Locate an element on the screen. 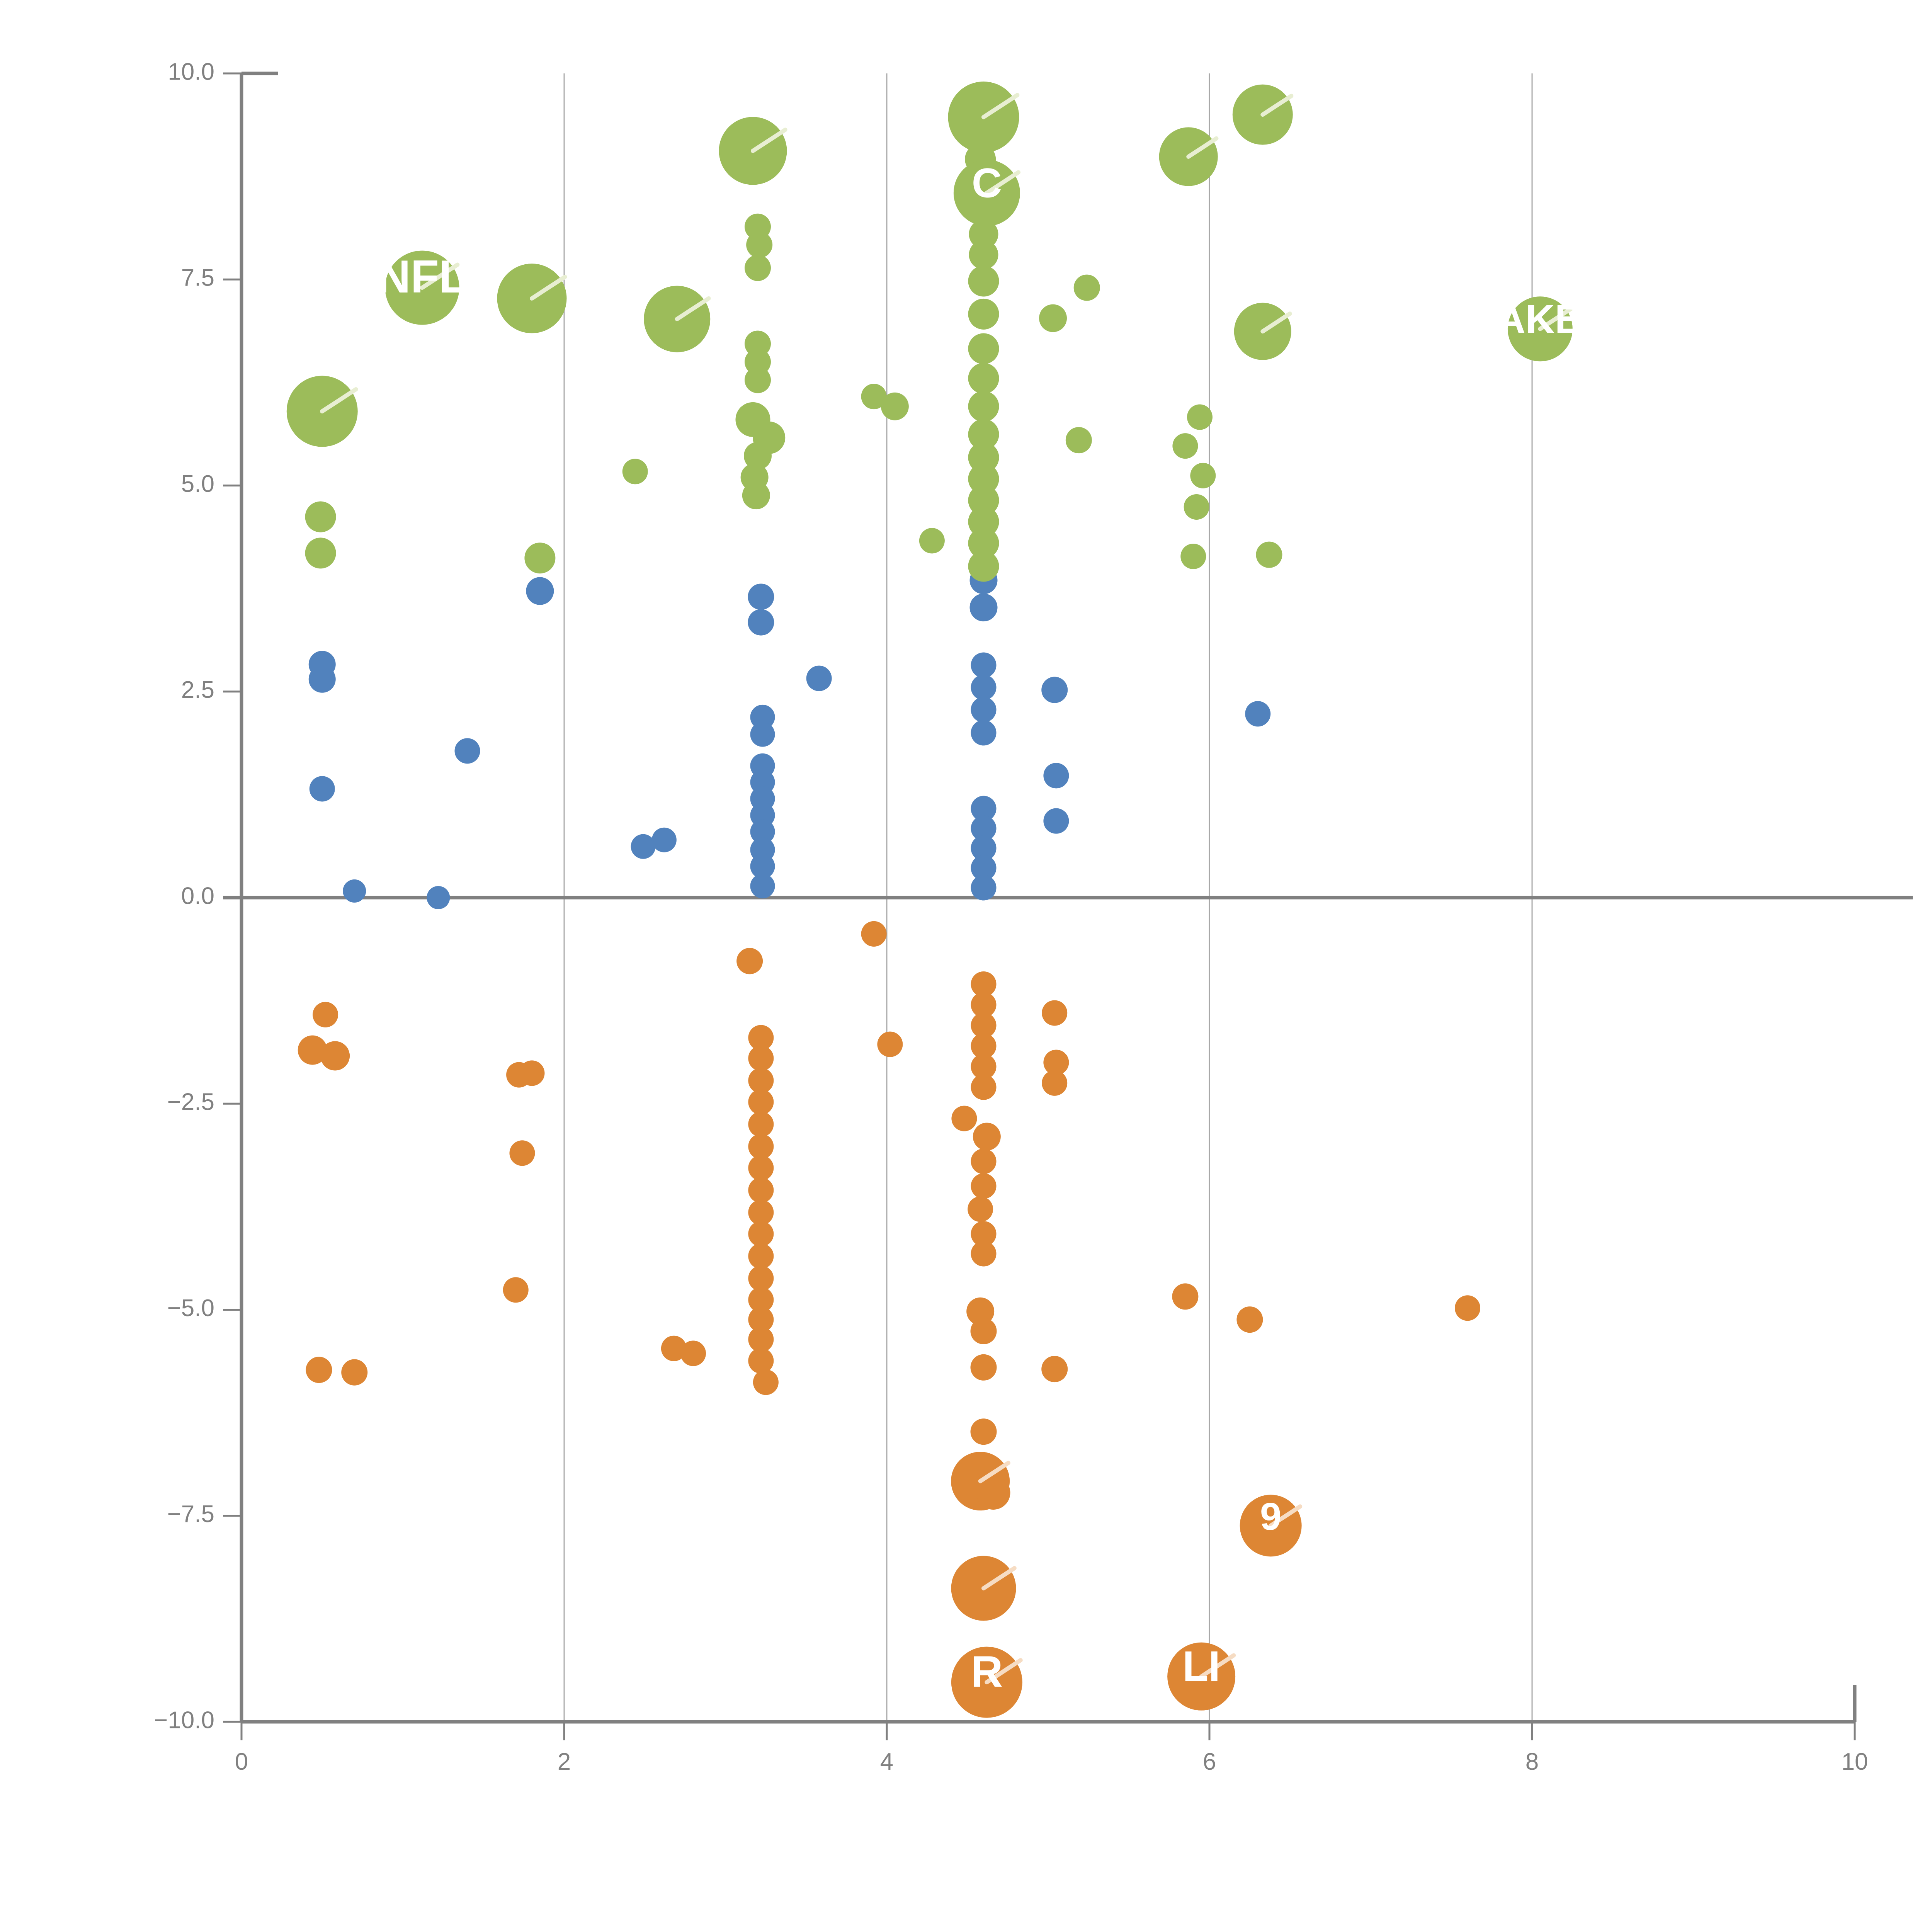 The width and height of the screenshot is (1932, 1932). y-axis-tick-label: 0.0 is located at coordinates (198, 896).